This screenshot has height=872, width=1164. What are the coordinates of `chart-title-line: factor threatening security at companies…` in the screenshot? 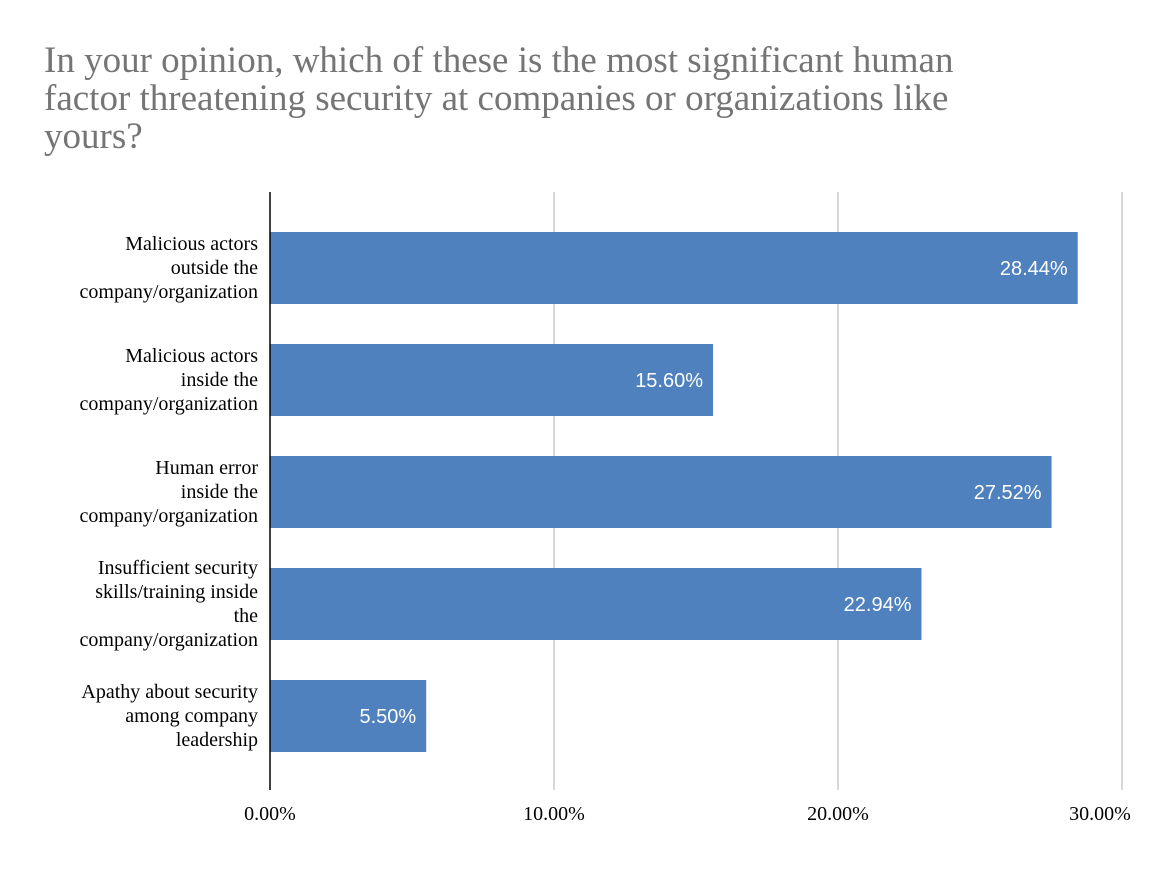 It's located at (496, 98).